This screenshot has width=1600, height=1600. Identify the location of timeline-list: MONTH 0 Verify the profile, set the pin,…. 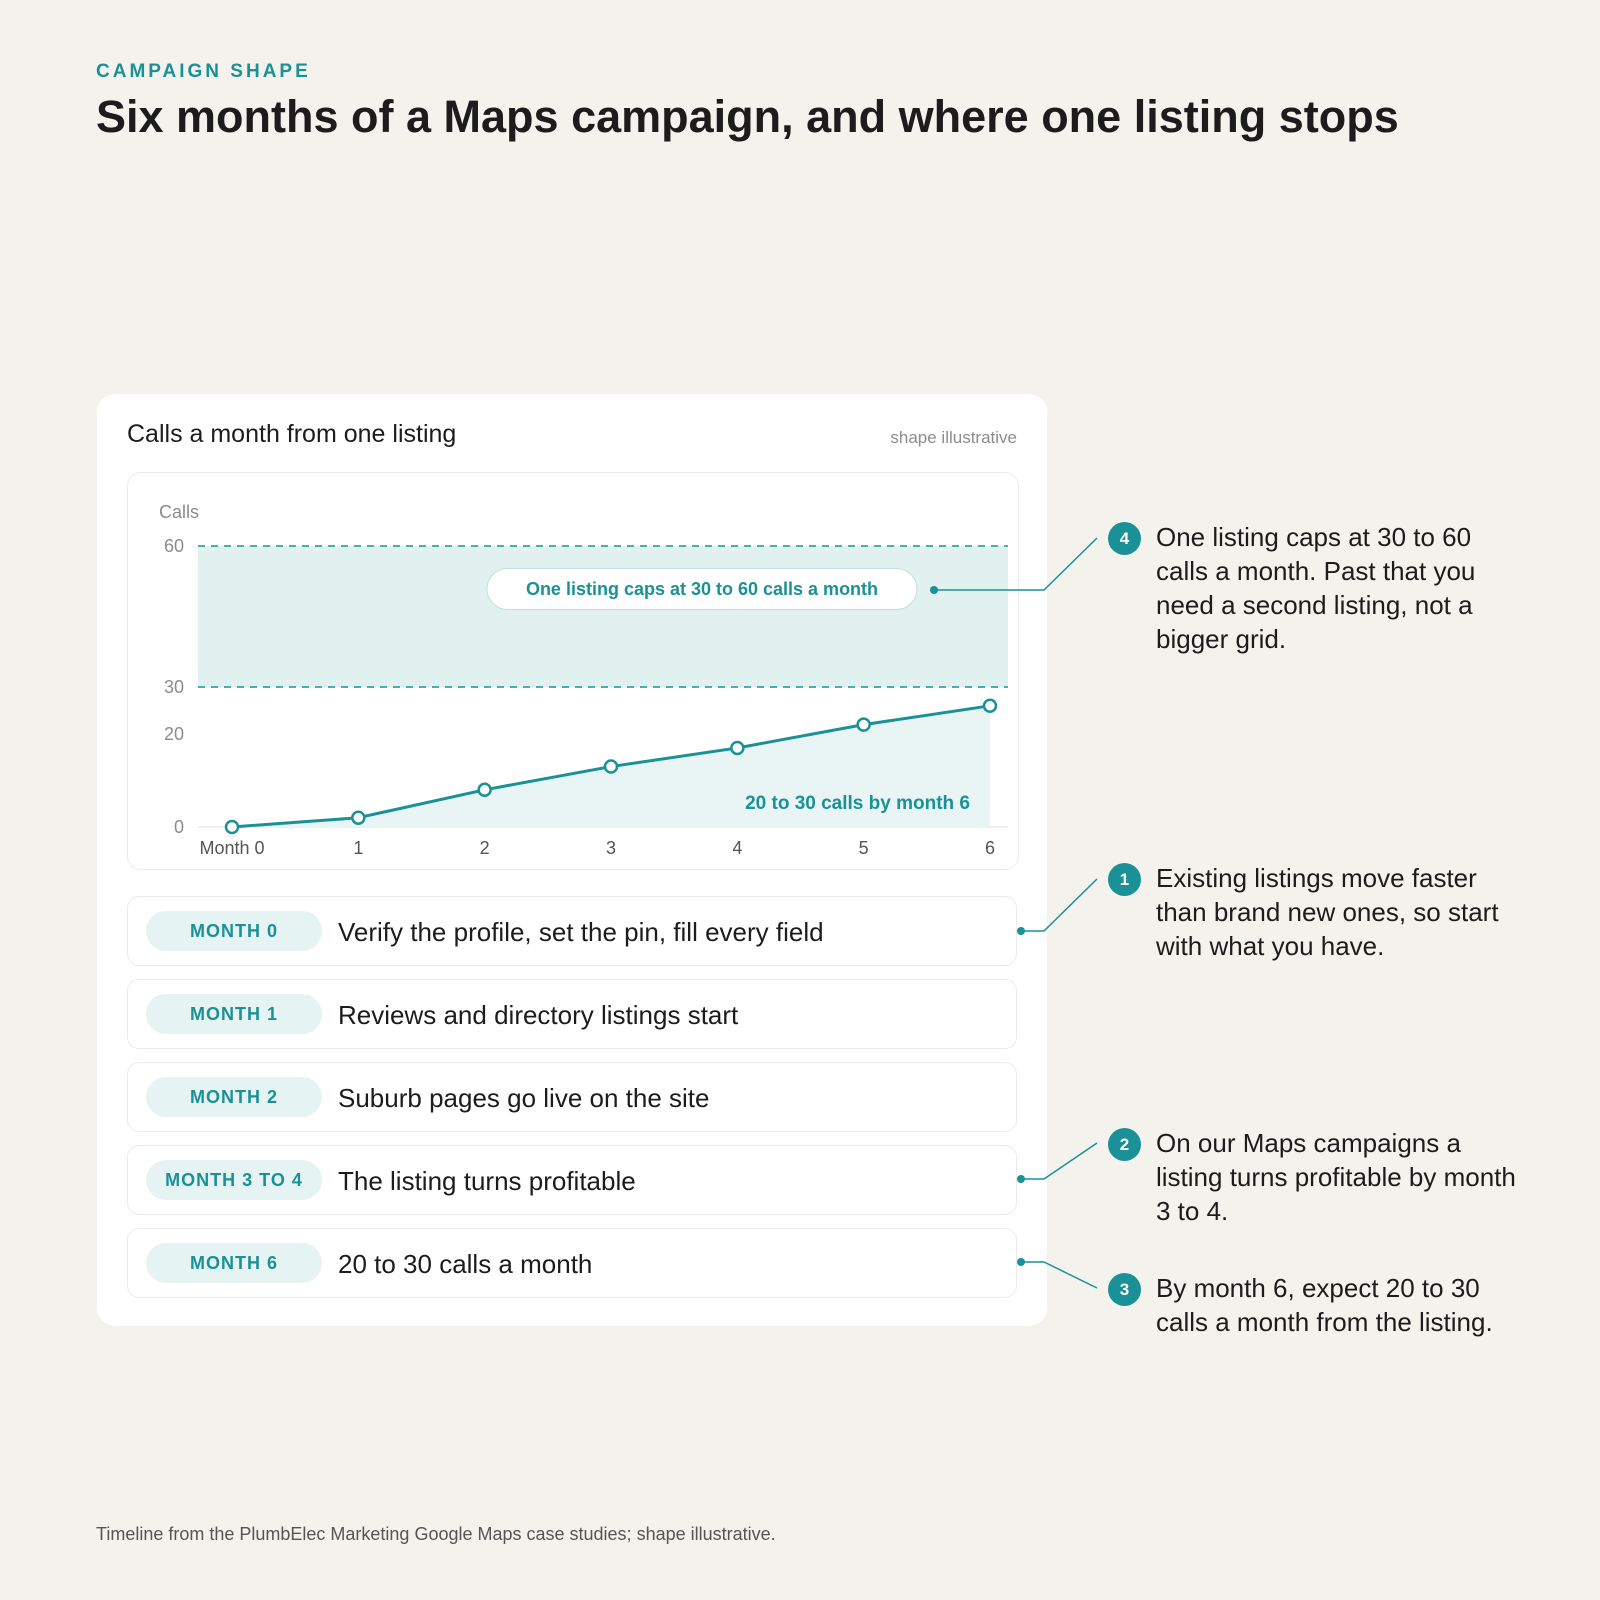
(572, 1103).